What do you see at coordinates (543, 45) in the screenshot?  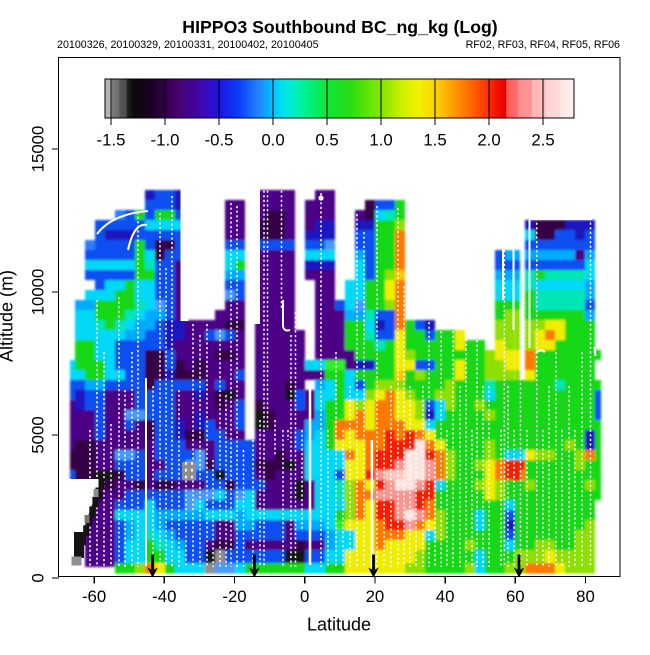 I see `svg-text: RF02, RF03, RF04, RF05, RF06` at bounding box center [543, 45].